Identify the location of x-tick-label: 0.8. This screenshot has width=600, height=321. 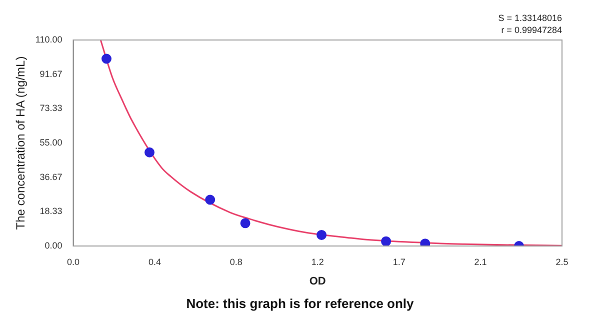
(236, 261).